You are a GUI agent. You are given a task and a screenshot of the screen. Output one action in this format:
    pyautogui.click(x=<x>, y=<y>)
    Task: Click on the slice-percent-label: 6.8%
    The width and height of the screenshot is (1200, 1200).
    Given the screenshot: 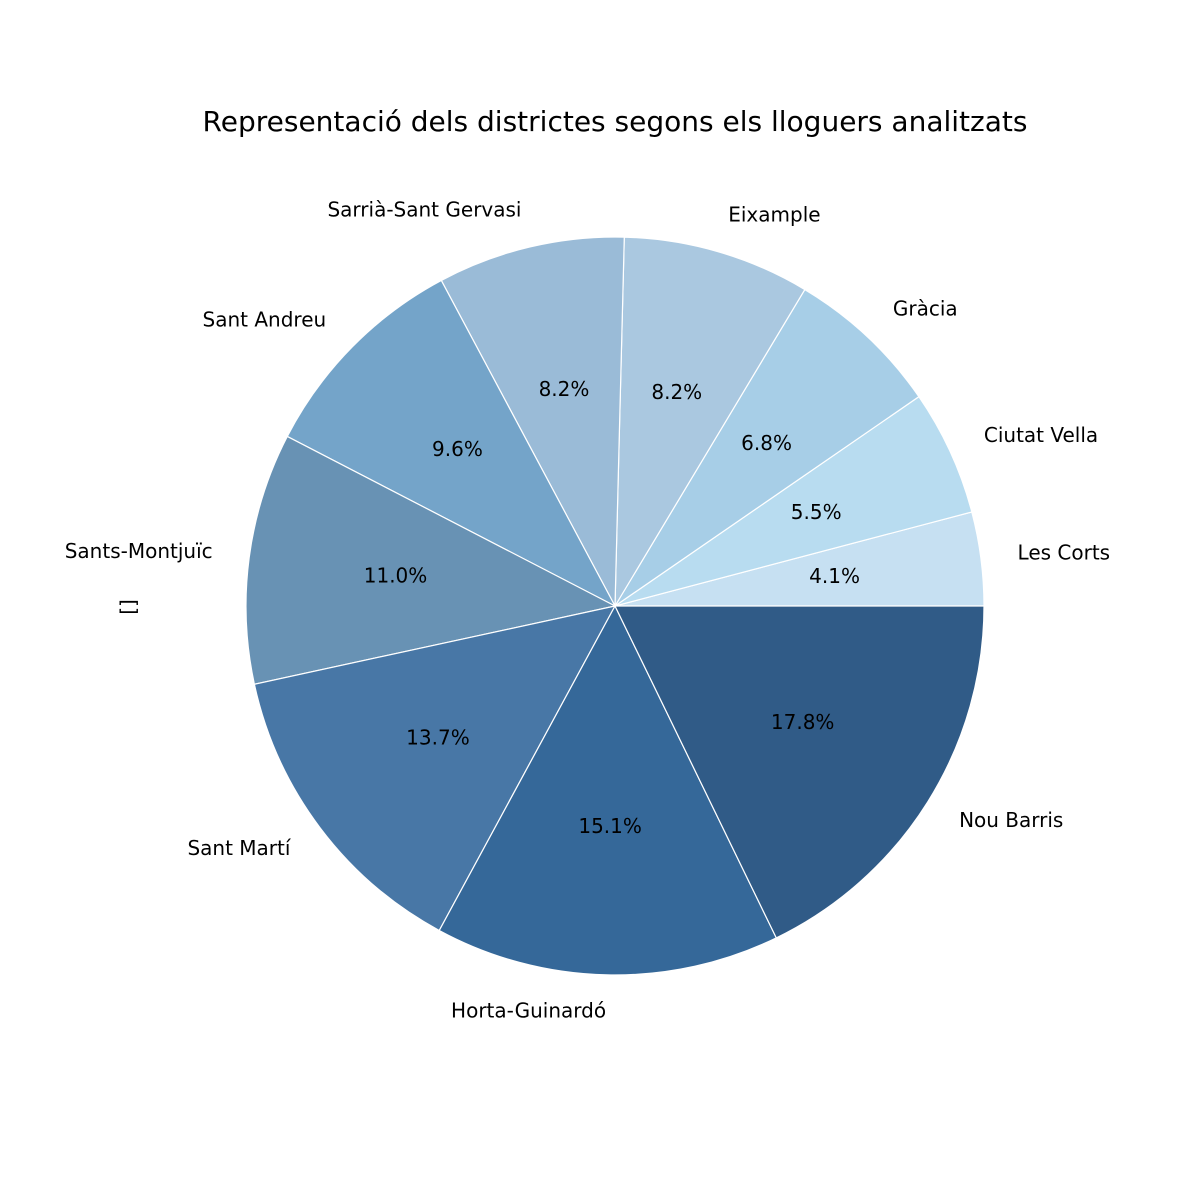 What is the action you would take?
    pyautogui.click(x=766, y=443)
    